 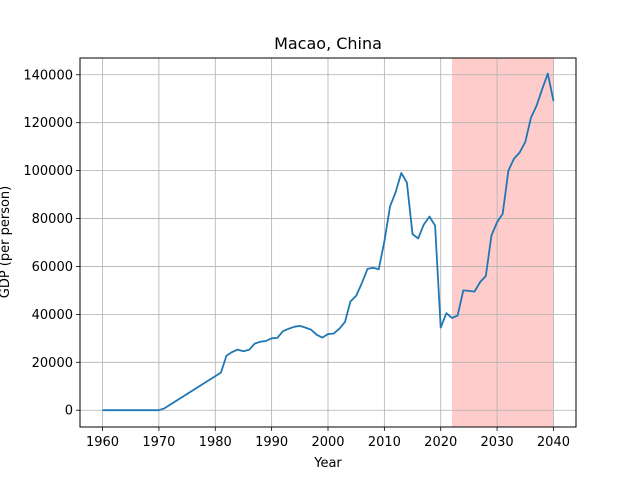 I want to click on y-axis-title: GDP (per person), so click(x=6, y=242).